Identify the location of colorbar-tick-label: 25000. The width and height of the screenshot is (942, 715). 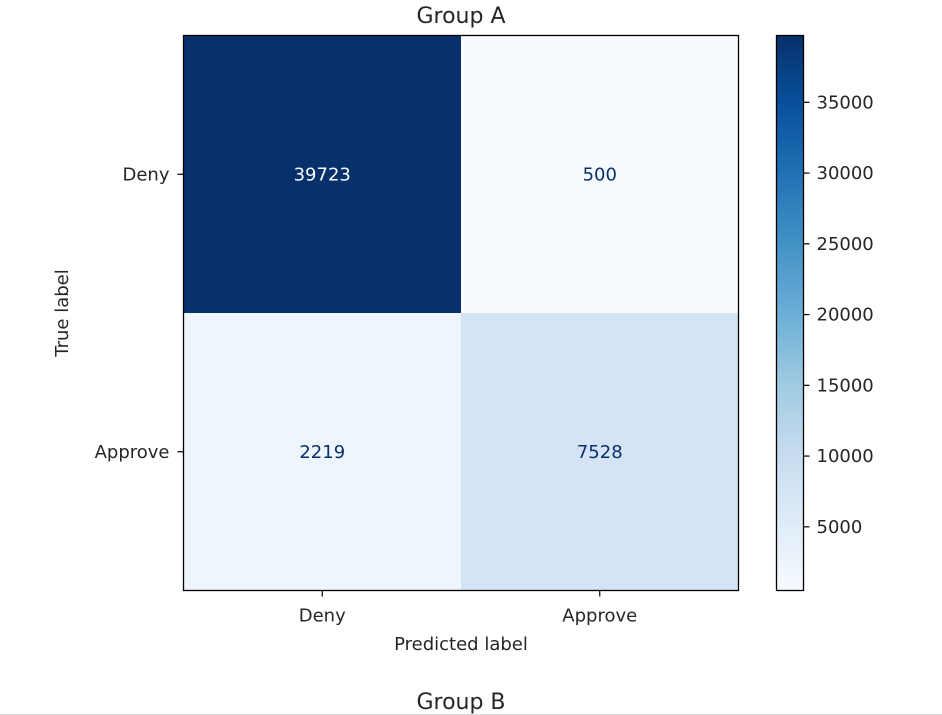
(845, 244).